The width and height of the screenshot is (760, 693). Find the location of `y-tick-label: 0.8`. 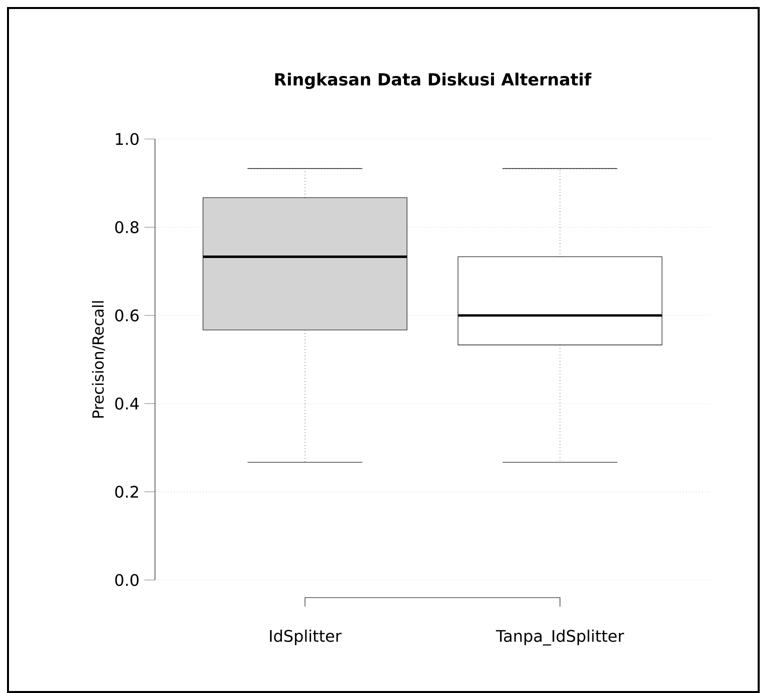

y-tick-label: 0.8 is located at coordinates (127, 227).